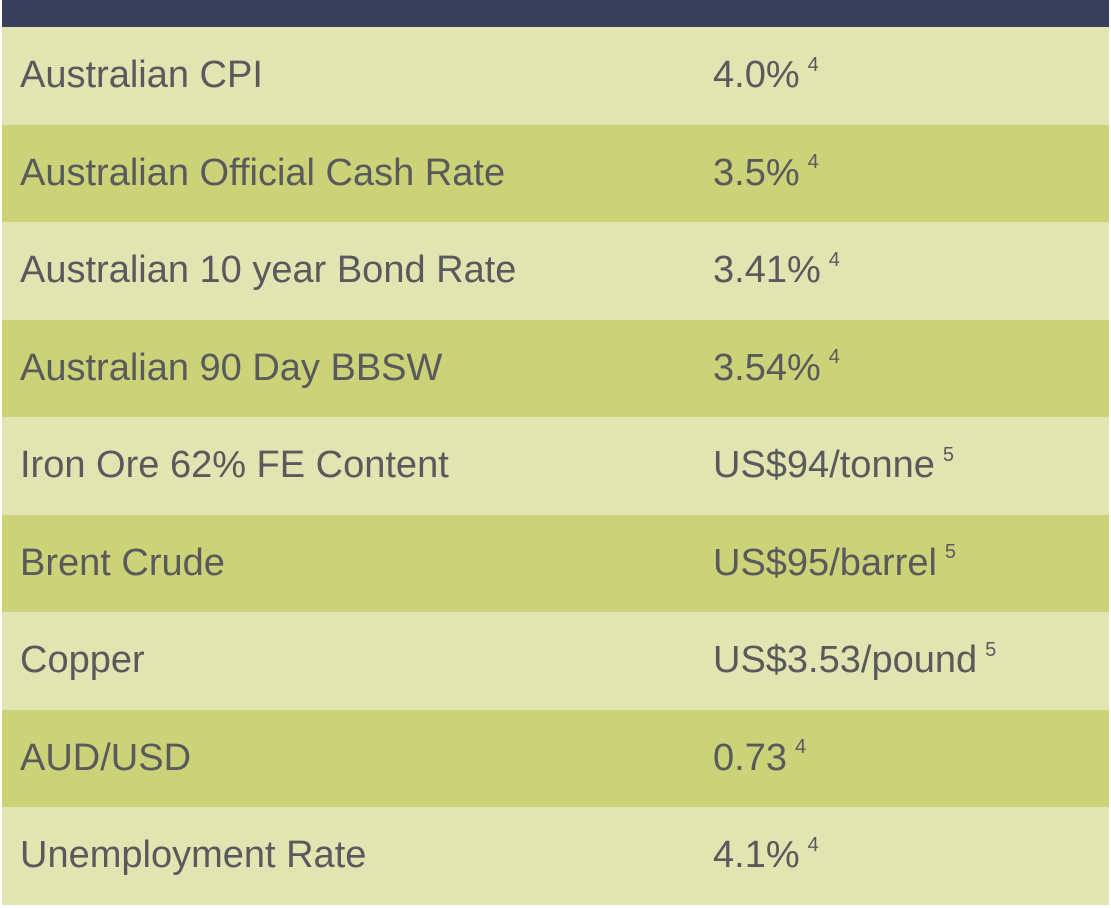  What do you see at coordinates (555, 758) in the screenshot?
I see `table-row: AUD/USD 0.73 4` at bounding box center [555, 758].